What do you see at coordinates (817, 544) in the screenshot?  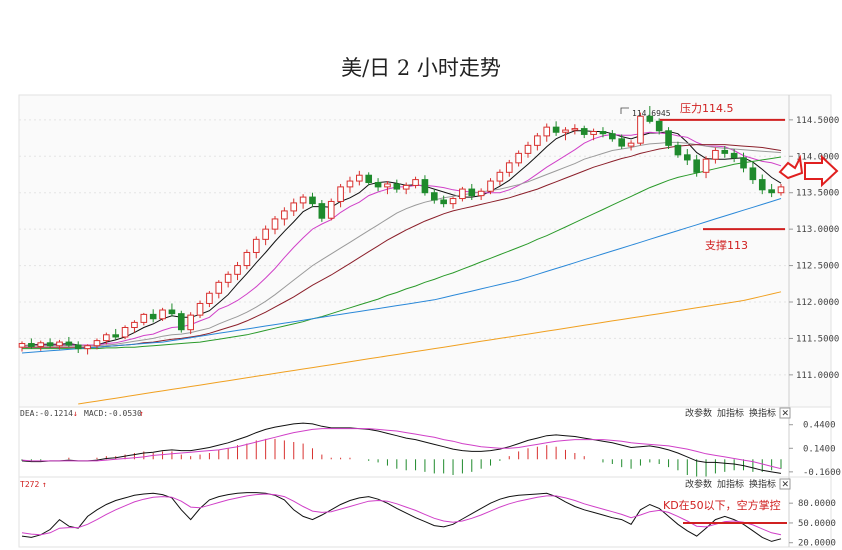 I see `kd-y-tick-label: 20.0000` at bounding box center [817, 544].